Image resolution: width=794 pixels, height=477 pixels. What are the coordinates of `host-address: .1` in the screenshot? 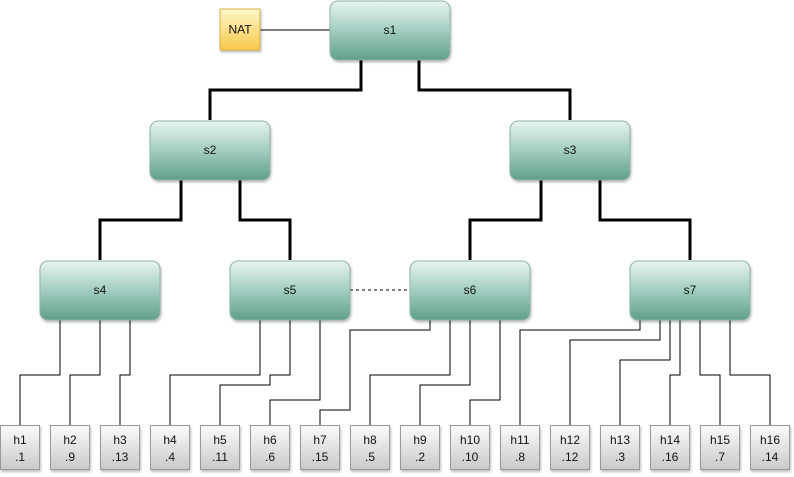 It's located at (20, 457).